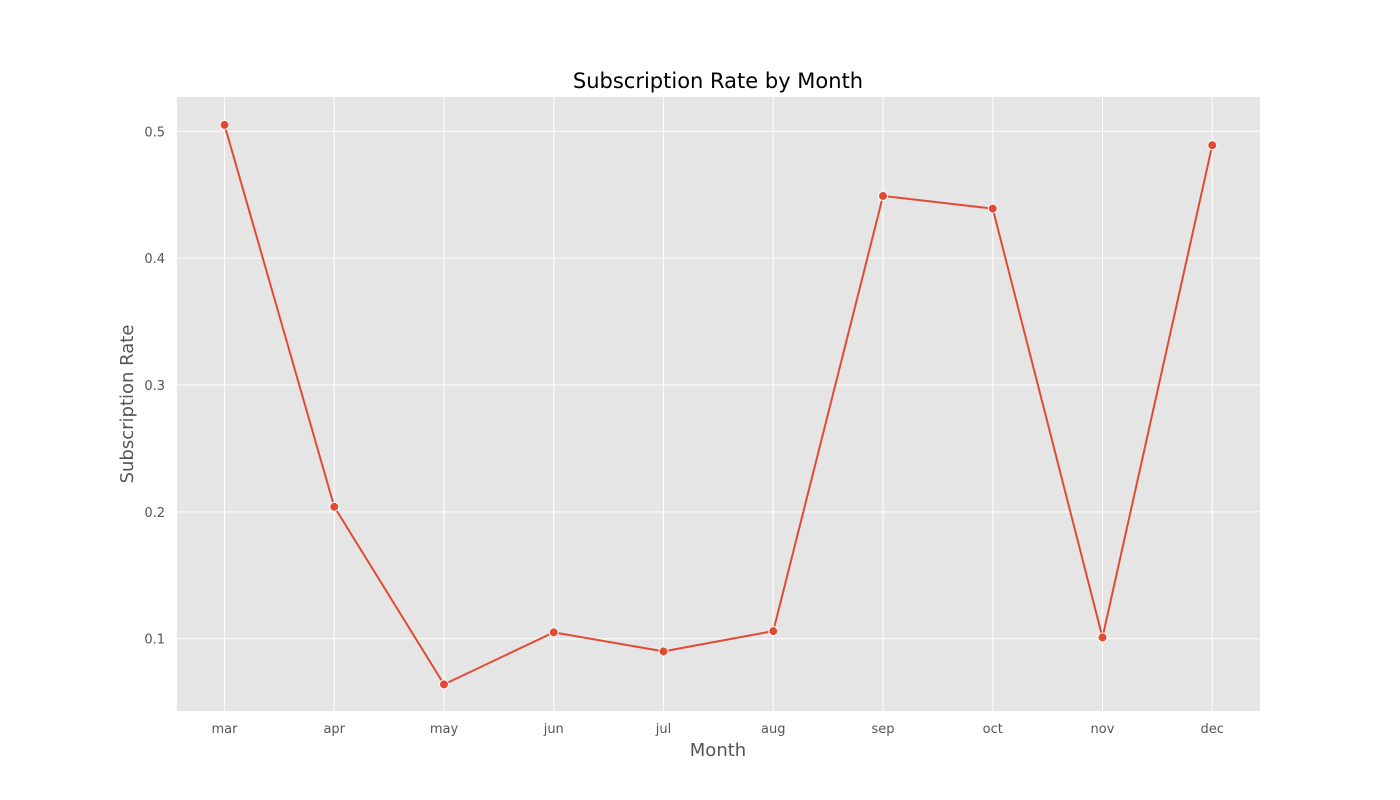 Image resolution: width=1400 pixels, height=800 pixels. I want to click on x-axis-label: Month, so click(718, 750).